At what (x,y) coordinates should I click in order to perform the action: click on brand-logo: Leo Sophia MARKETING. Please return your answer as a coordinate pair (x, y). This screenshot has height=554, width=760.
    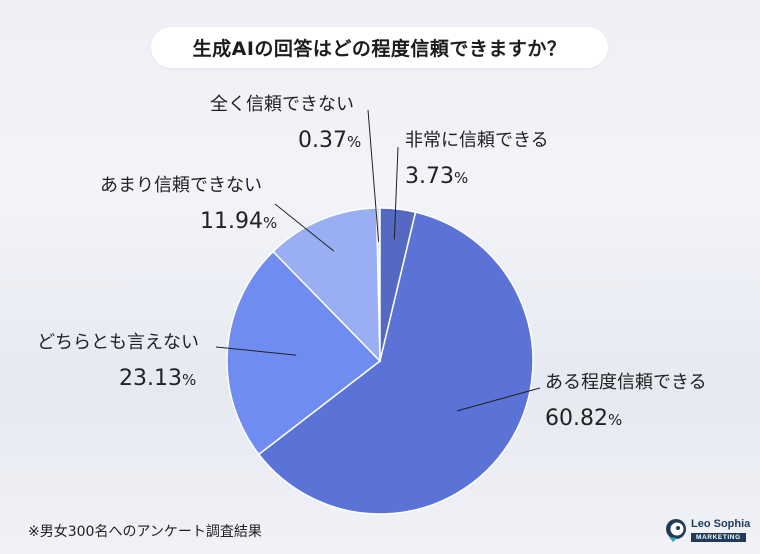
    Looking at the image, I should click on (710, 531).